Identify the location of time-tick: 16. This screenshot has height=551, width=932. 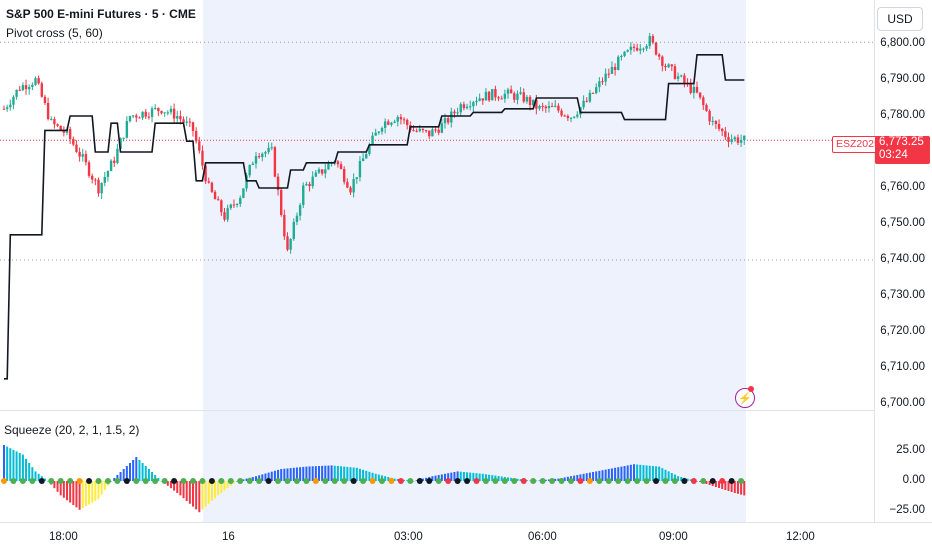
(228, 537).